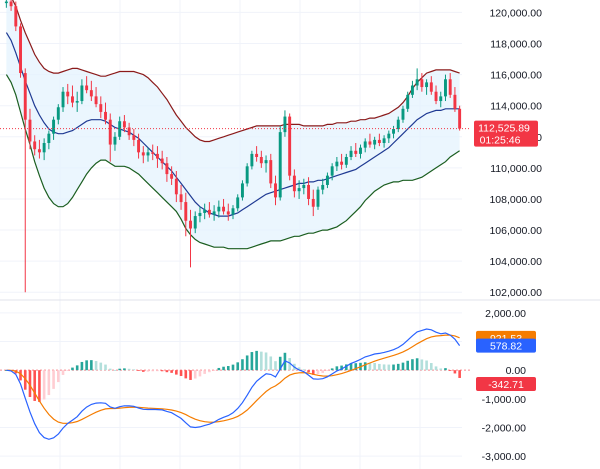 The width and height of the screenshot is (600, 469). Describe the element at coordinates (516, 169) in the screenshot. I see `price-axis-tick: 110,000.00` at that location.